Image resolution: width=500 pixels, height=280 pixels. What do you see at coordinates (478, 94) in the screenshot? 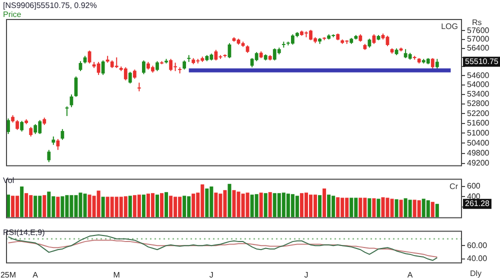
I see `y-tick-label: 53400` at bounding box center [478, 94].